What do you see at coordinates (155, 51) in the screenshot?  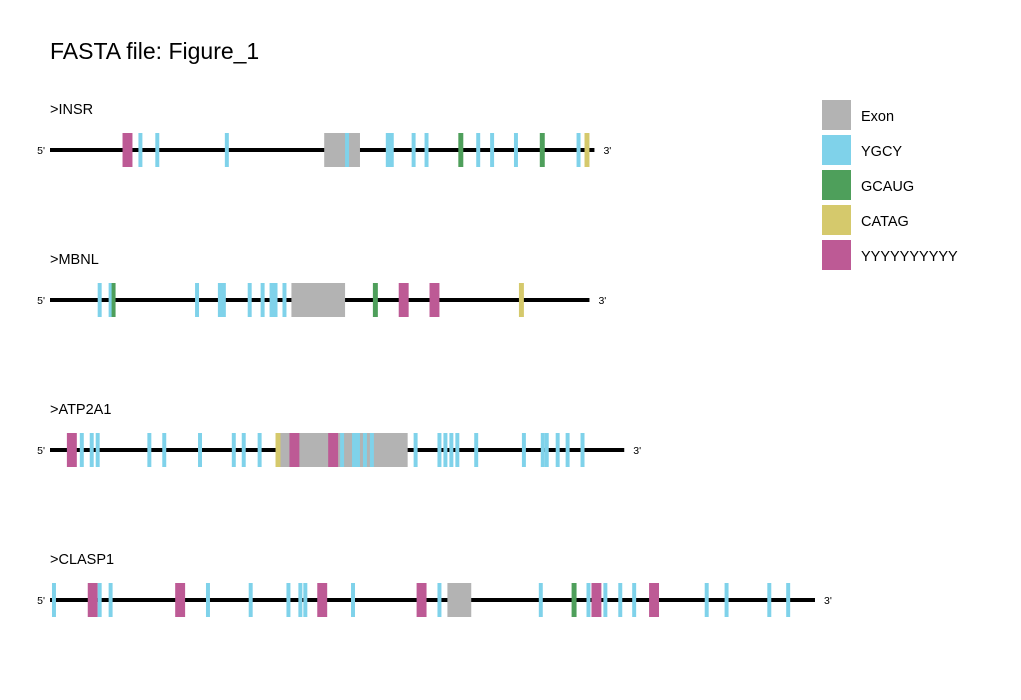 I see `figure-title: FASTA file: Figure_1` at bounding box center [155, 51].